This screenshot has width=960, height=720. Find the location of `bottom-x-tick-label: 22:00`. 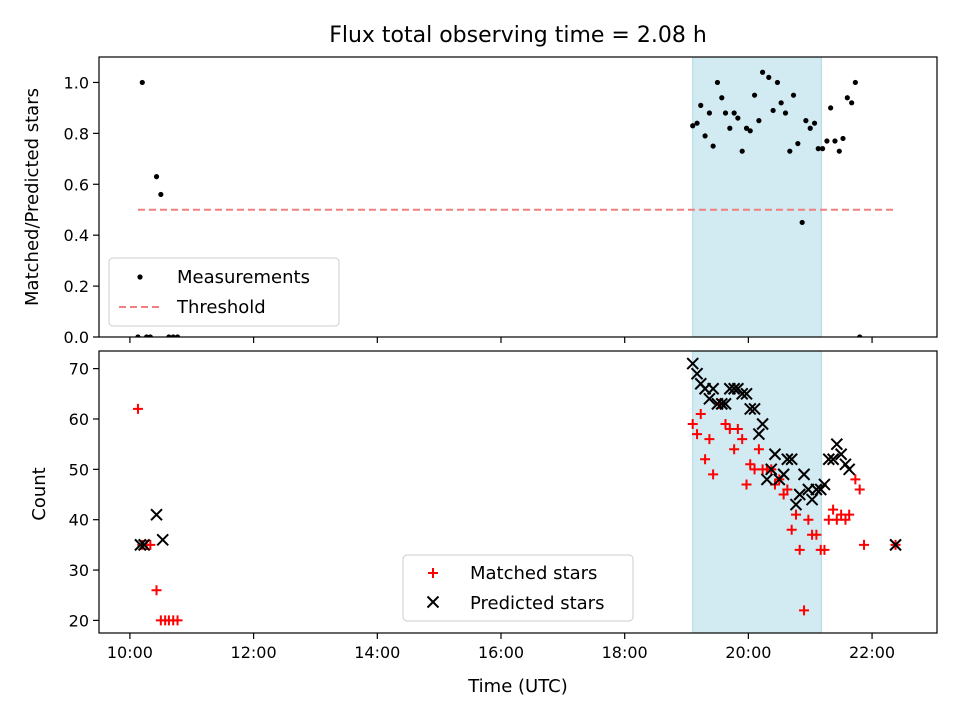

bottom-x-tick-label: 22:00 is located at coordinates (872, 652).